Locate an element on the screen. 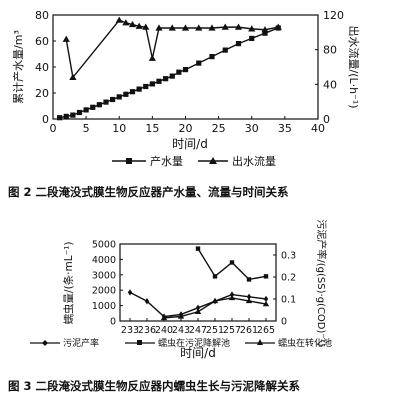  x-tick-label: 236 is located at coordinates (147, 330).